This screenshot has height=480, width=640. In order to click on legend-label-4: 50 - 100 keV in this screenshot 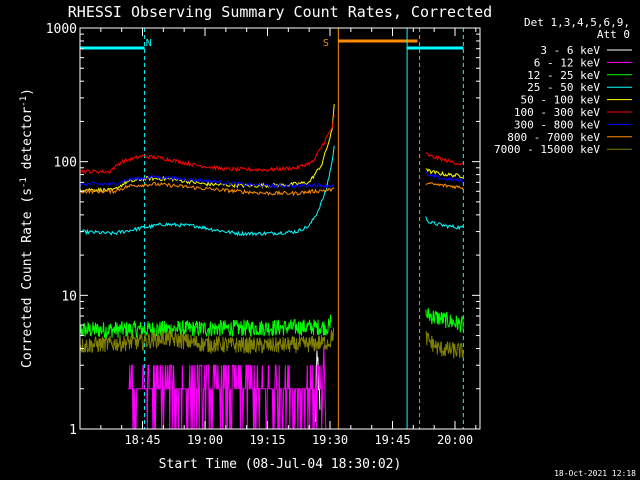, I will do `click(561, 100)`.